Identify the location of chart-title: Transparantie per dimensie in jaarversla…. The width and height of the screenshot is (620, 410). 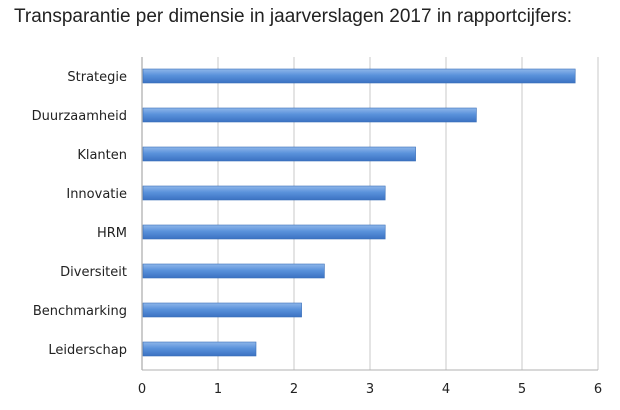
(293, 16).